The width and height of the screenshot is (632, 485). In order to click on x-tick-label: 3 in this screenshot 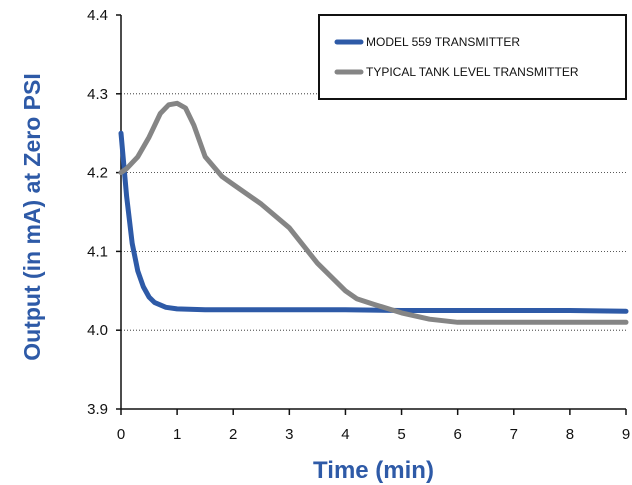, I will do `click(289, 434)`.